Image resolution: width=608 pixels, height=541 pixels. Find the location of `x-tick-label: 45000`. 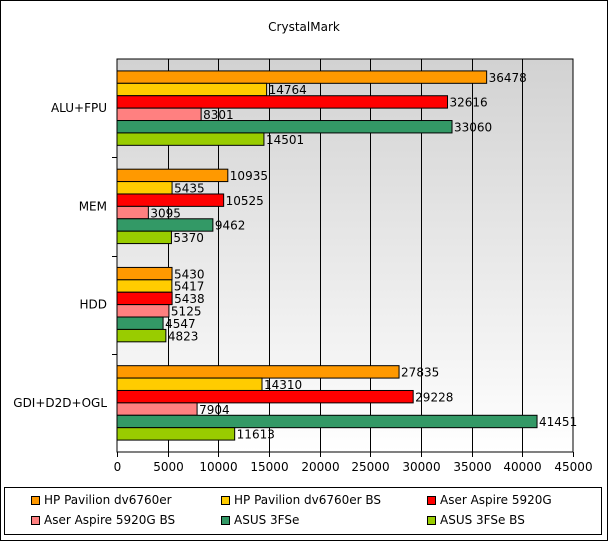

x-tick-label: 45000 is located at coordinates (573, 467).